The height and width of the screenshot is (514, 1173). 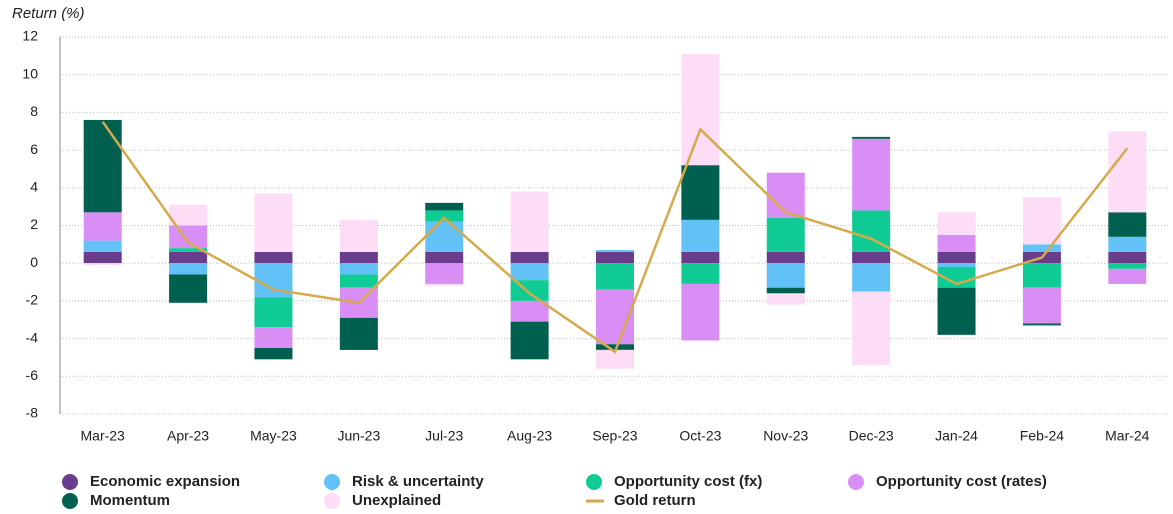 What do you see at coordinates (871, 436) in the screenshot?
I see `x-tick-label: Dec-23` at bounding box center [871, 436].